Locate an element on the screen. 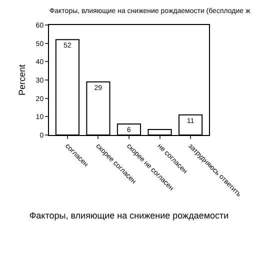 The image size is (274, 268). y-axis-title: Percent is located at coordinates (22, 80).